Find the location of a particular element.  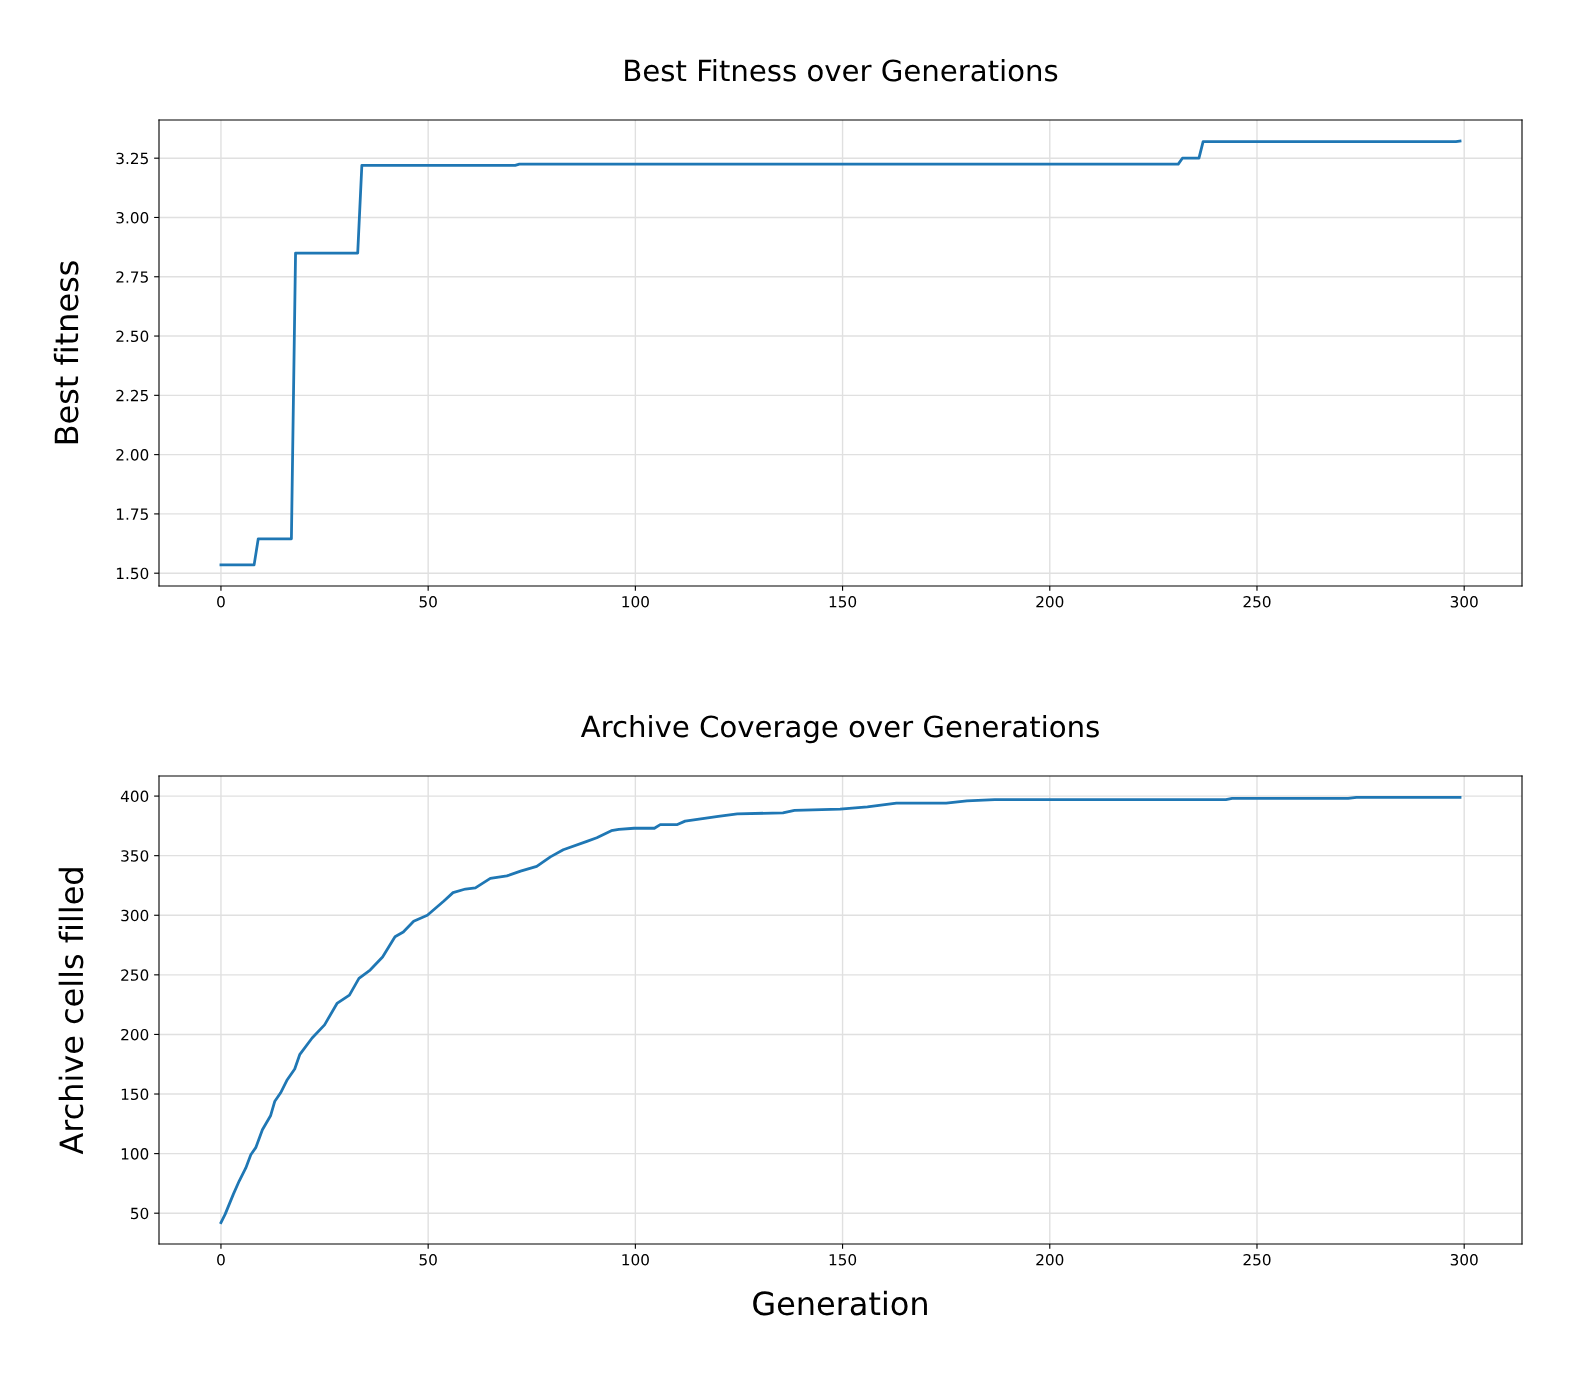

y-tick-label: 200 is located at coordinates (135, 1034).